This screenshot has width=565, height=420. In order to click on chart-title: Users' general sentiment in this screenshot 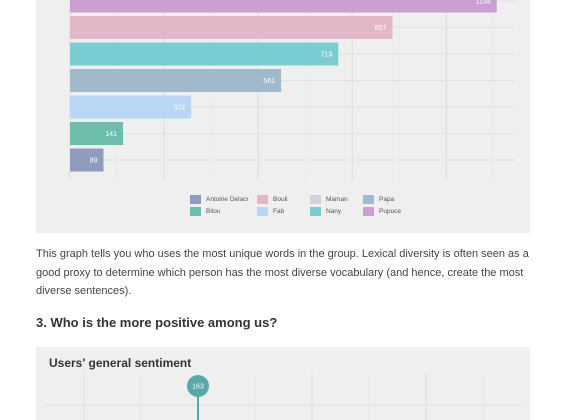, I will do `click(120, 363)`.